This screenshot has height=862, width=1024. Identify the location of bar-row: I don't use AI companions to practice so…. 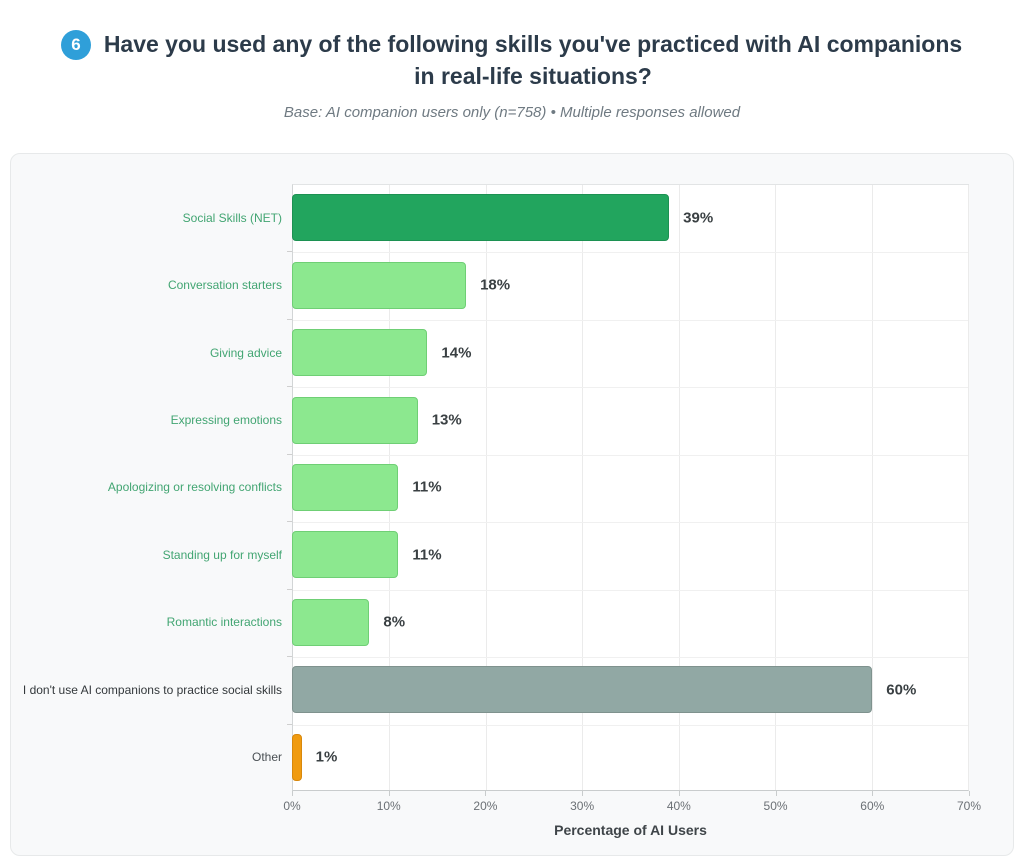
(490, 689).